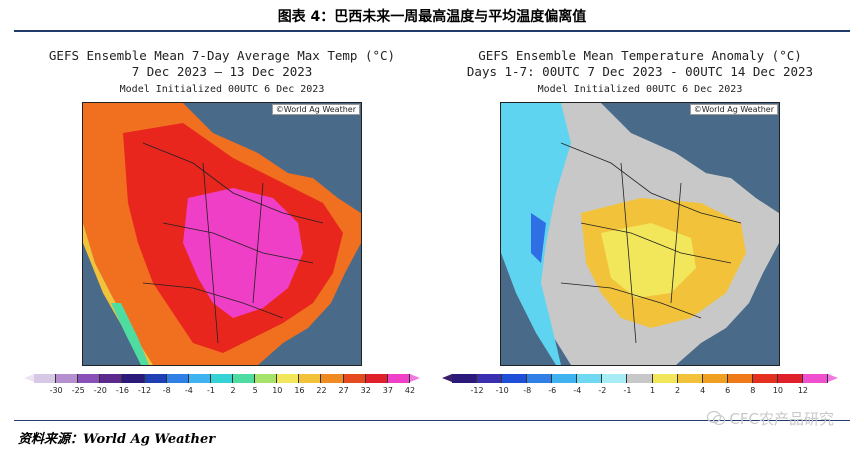 The image size is (864, 458). What do you see at coordinates (365, 390) in the screenshot?
I see `scale-tick-label: 32` at bounding box center [365, 390].